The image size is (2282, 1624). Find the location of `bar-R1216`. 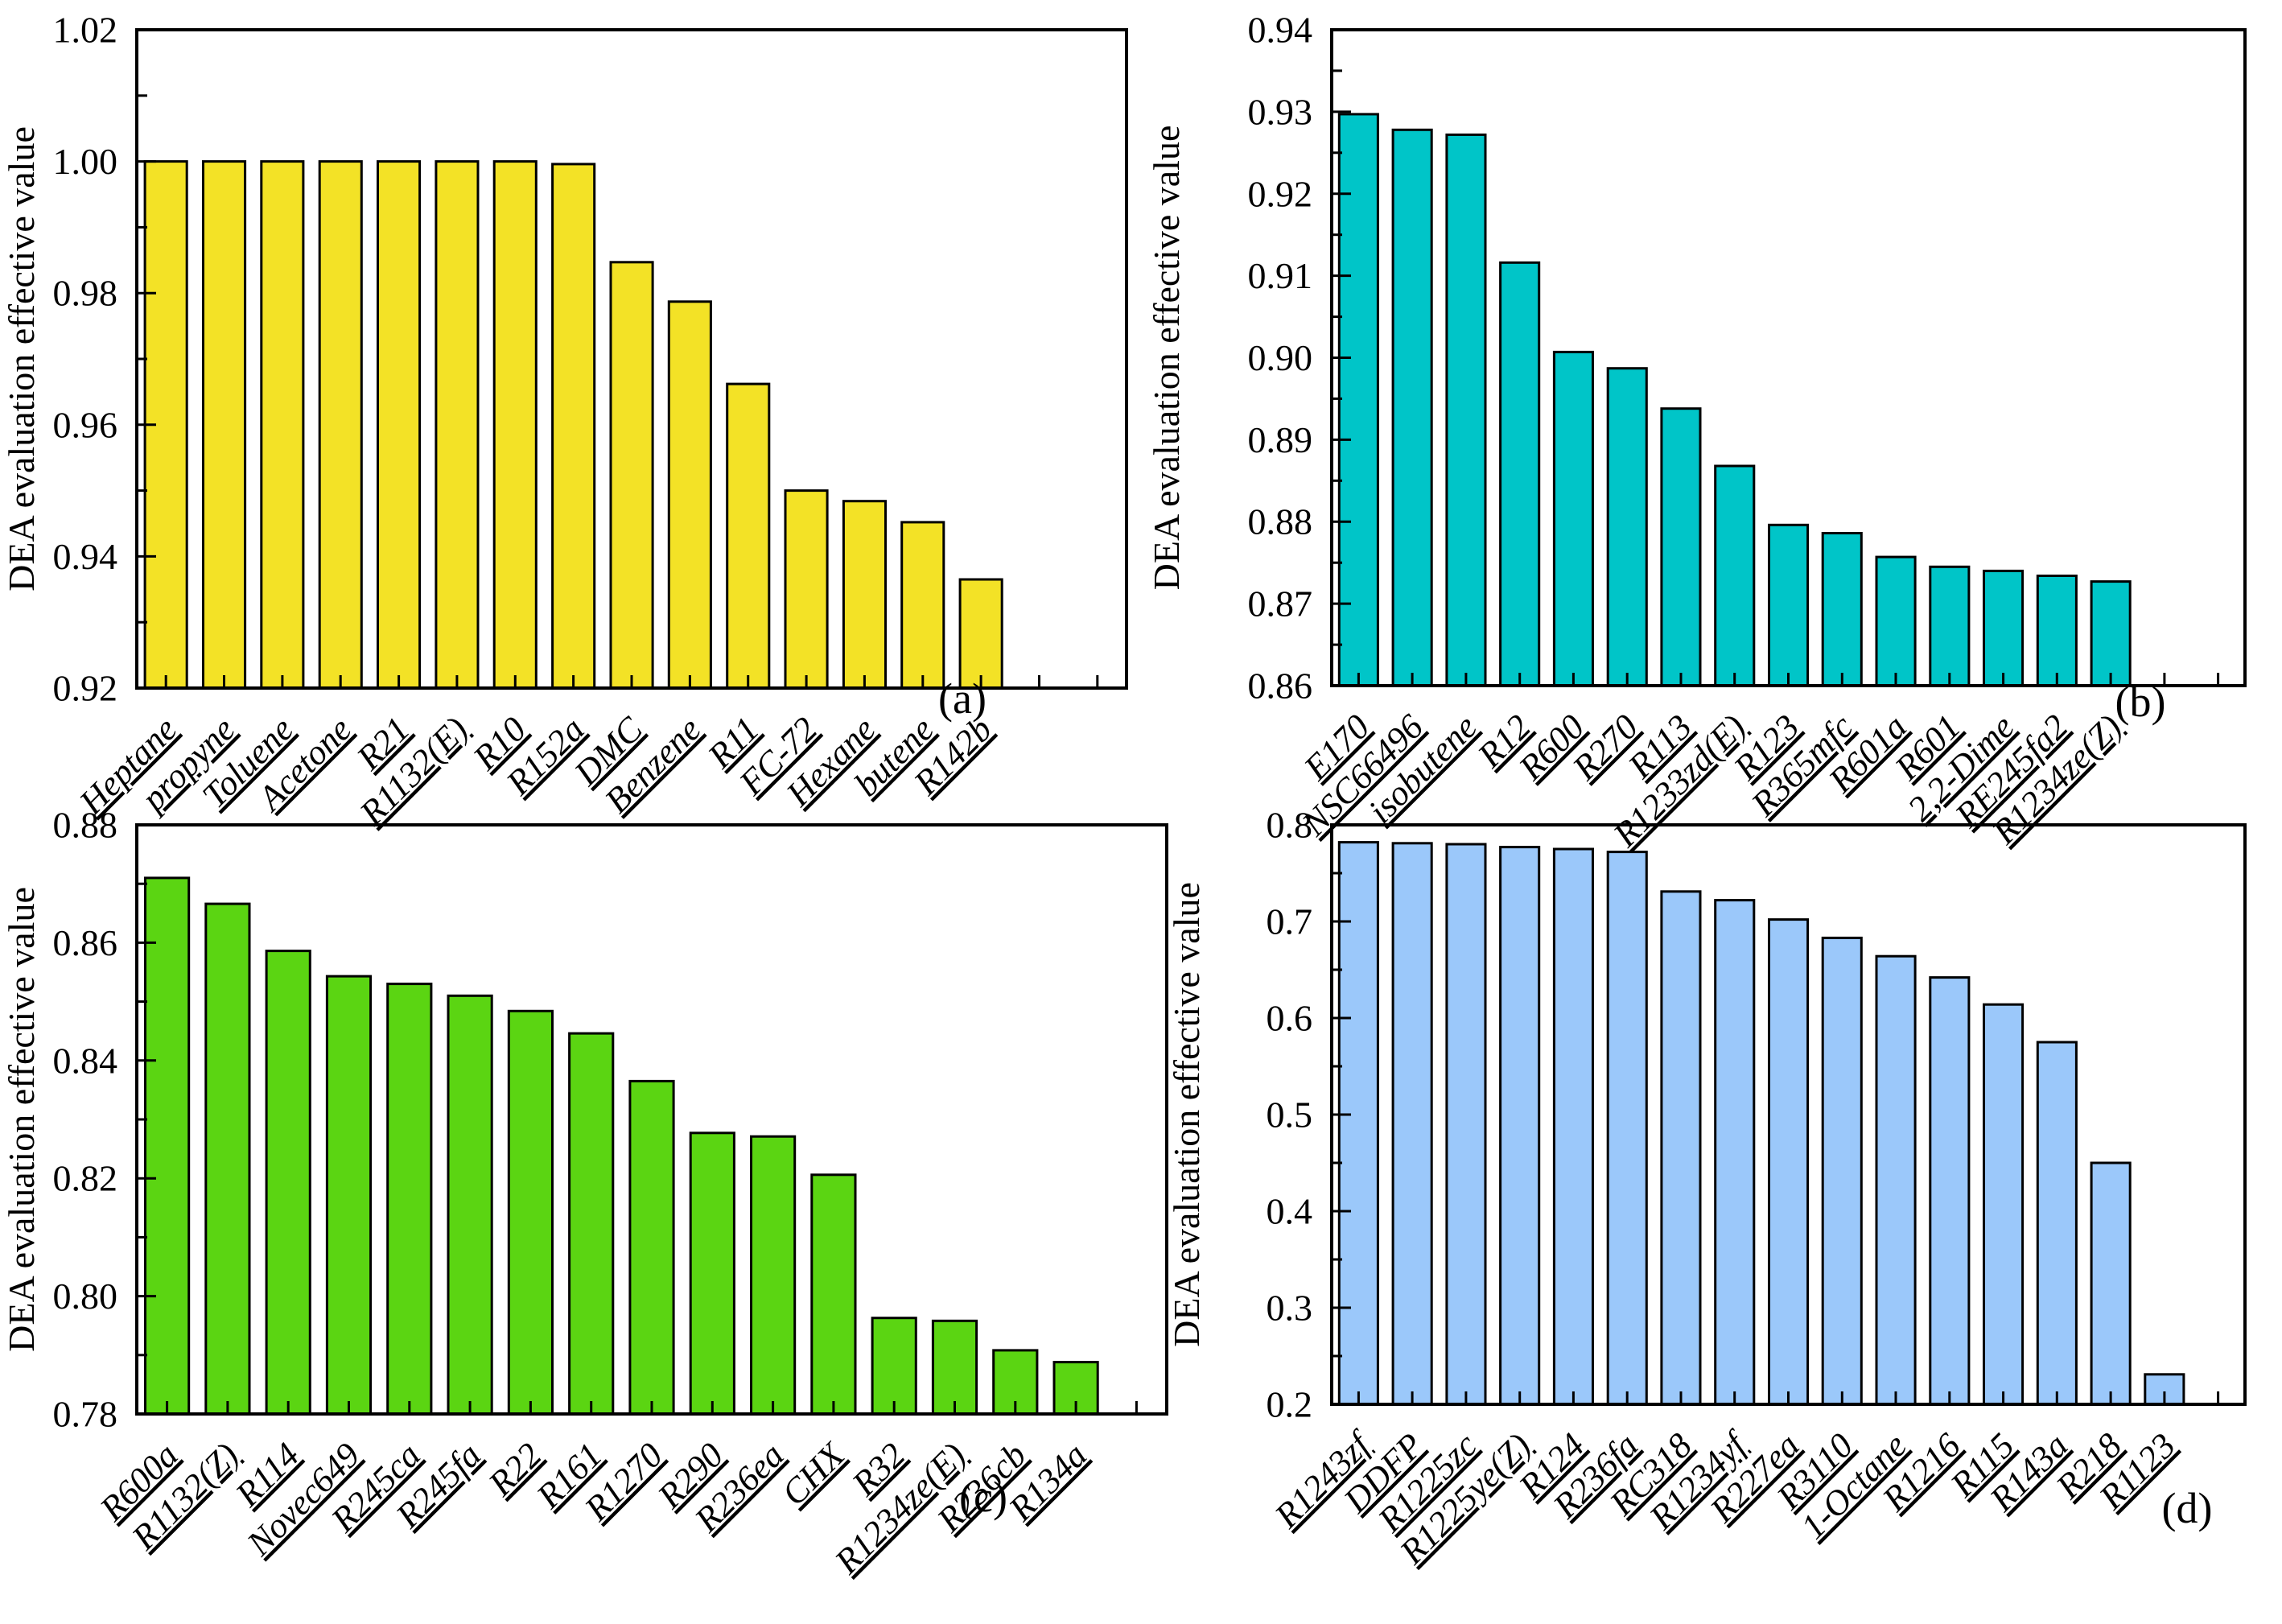

bar-R1216 is located at coordinates (1950, 1191).